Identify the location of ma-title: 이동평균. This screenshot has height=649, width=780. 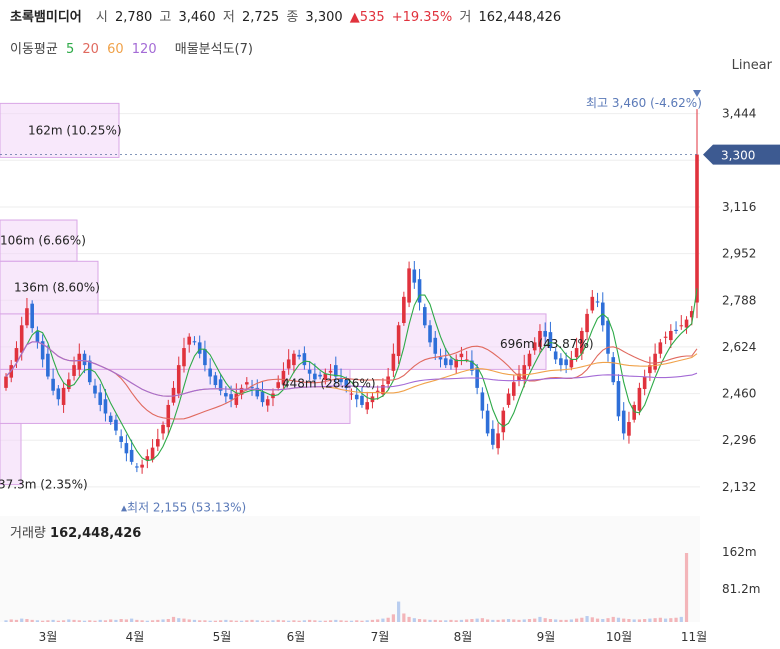
(34, 49).